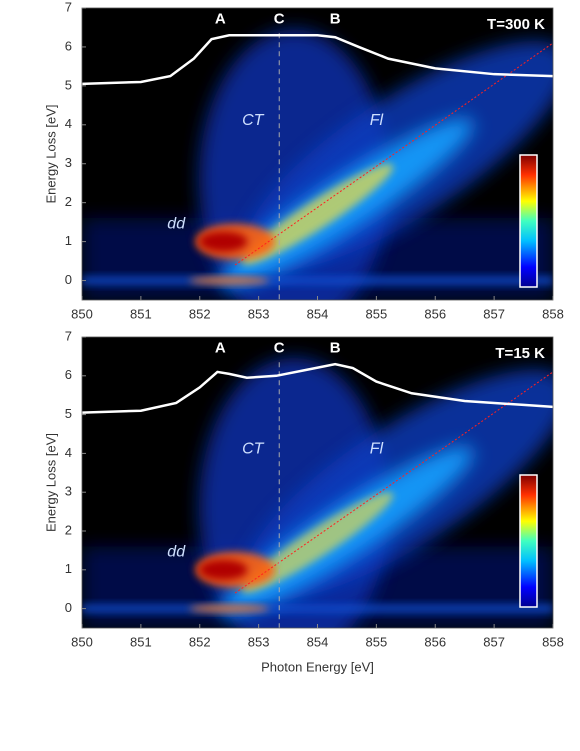  What do you see at coordinates (516, 24) in the screenshot?
I see `panel-title: T=300 K` at bounding box center [516, 24].